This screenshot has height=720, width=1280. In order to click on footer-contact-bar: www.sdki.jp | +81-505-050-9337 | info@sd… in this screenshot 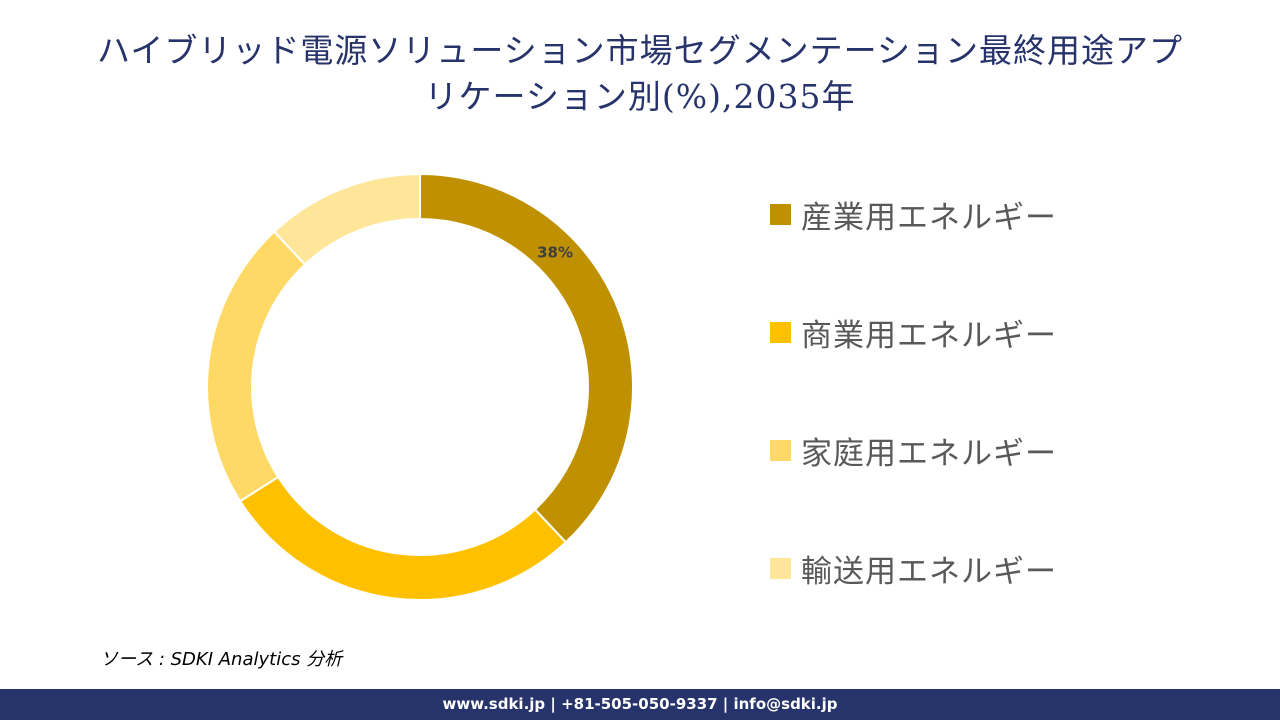, I will do `click(640, 704)`.